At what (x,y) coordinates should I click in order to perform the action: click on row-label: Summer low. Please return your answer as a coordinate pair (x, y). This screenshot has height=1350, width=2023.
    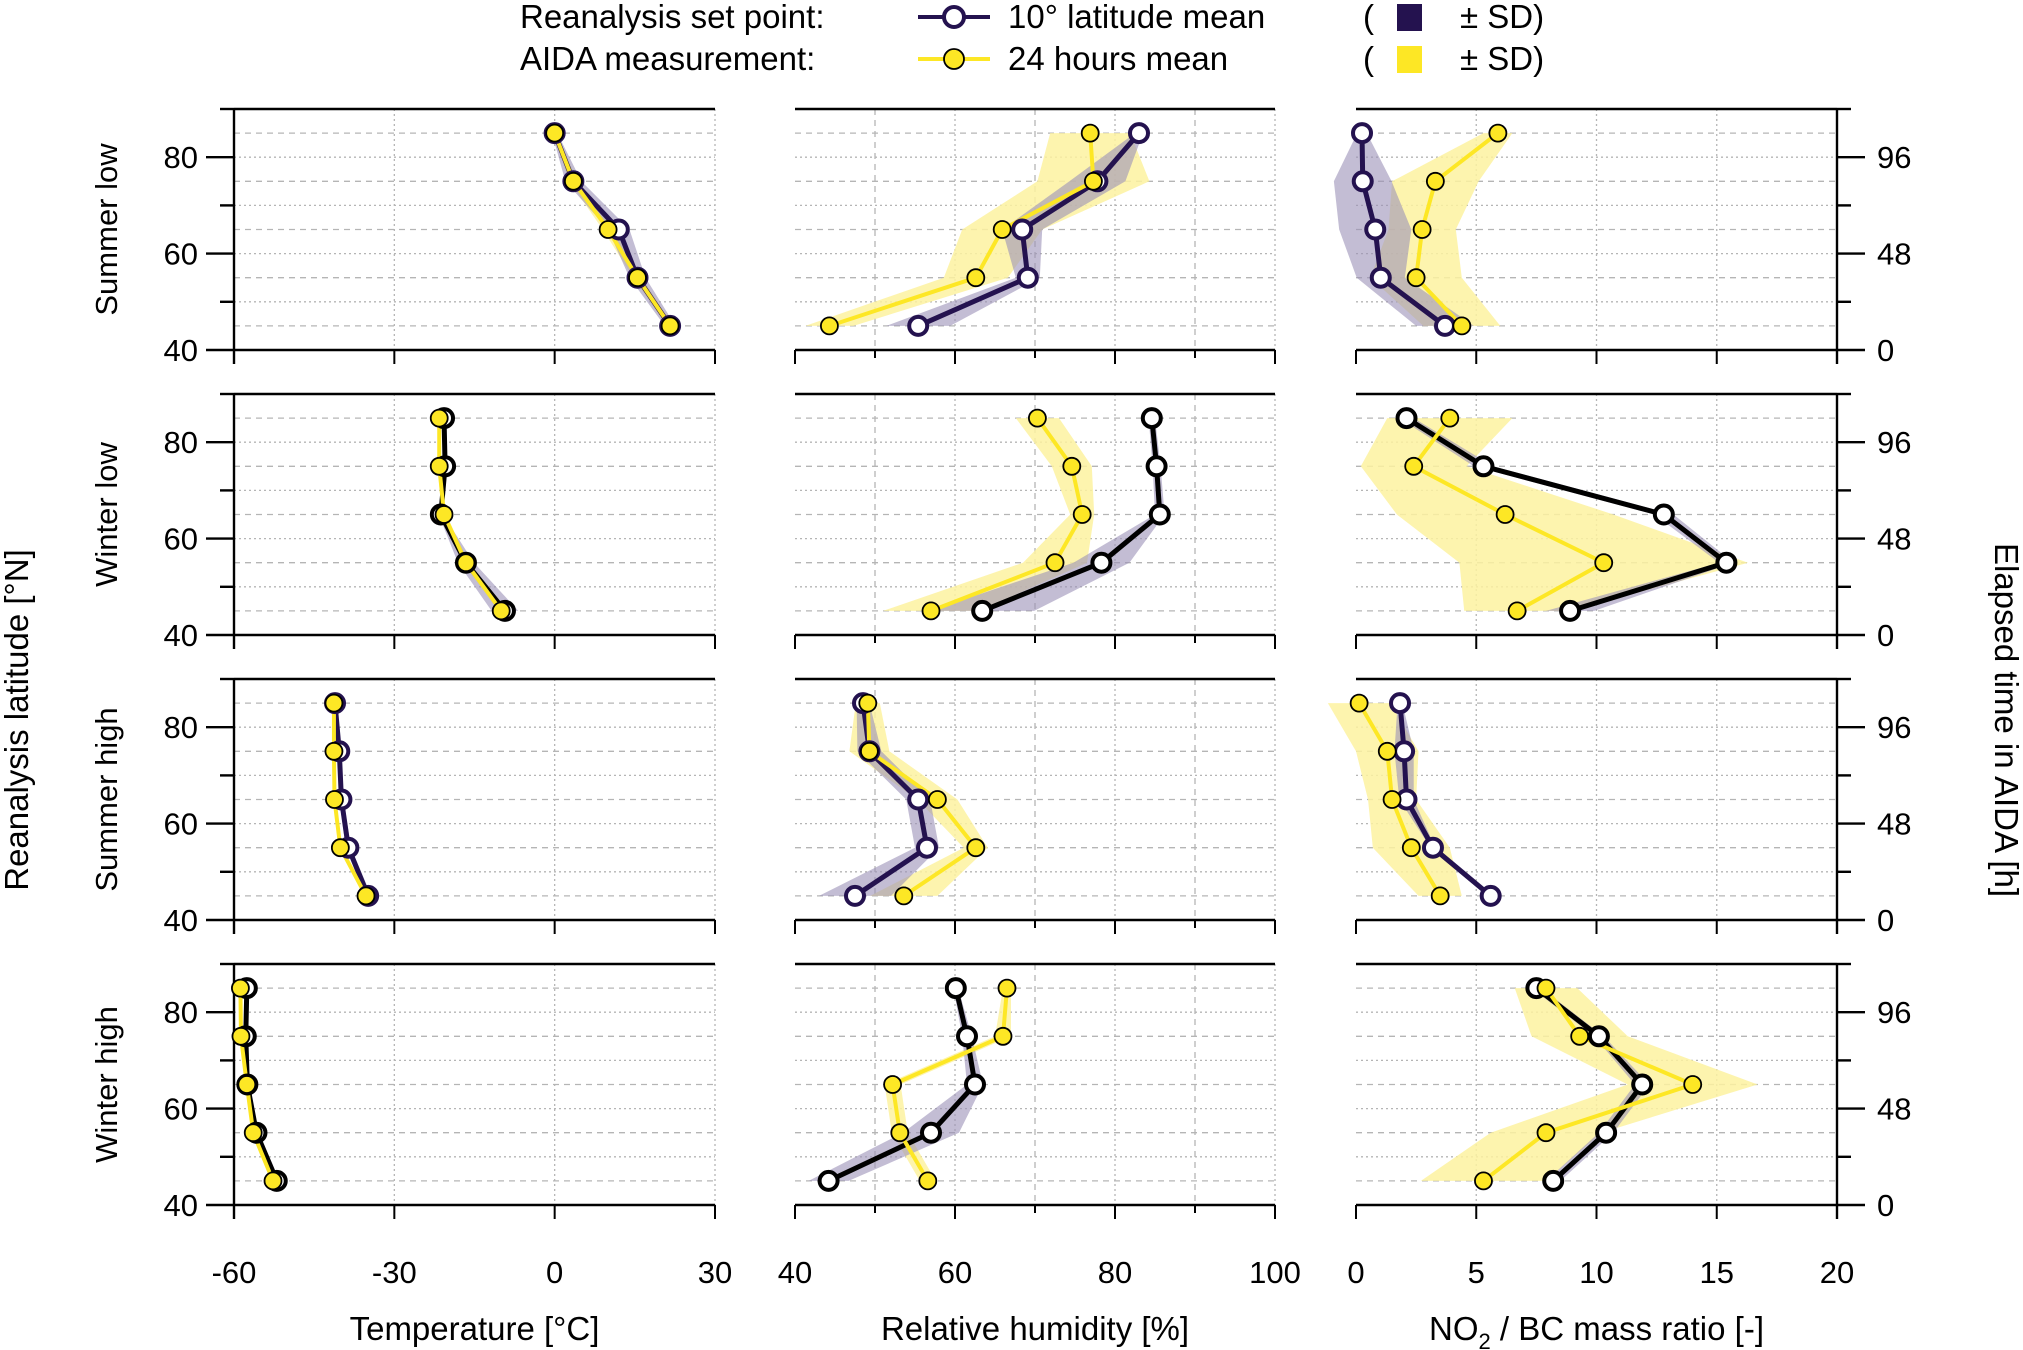
    Looking at the image, I should click on (106, 229).